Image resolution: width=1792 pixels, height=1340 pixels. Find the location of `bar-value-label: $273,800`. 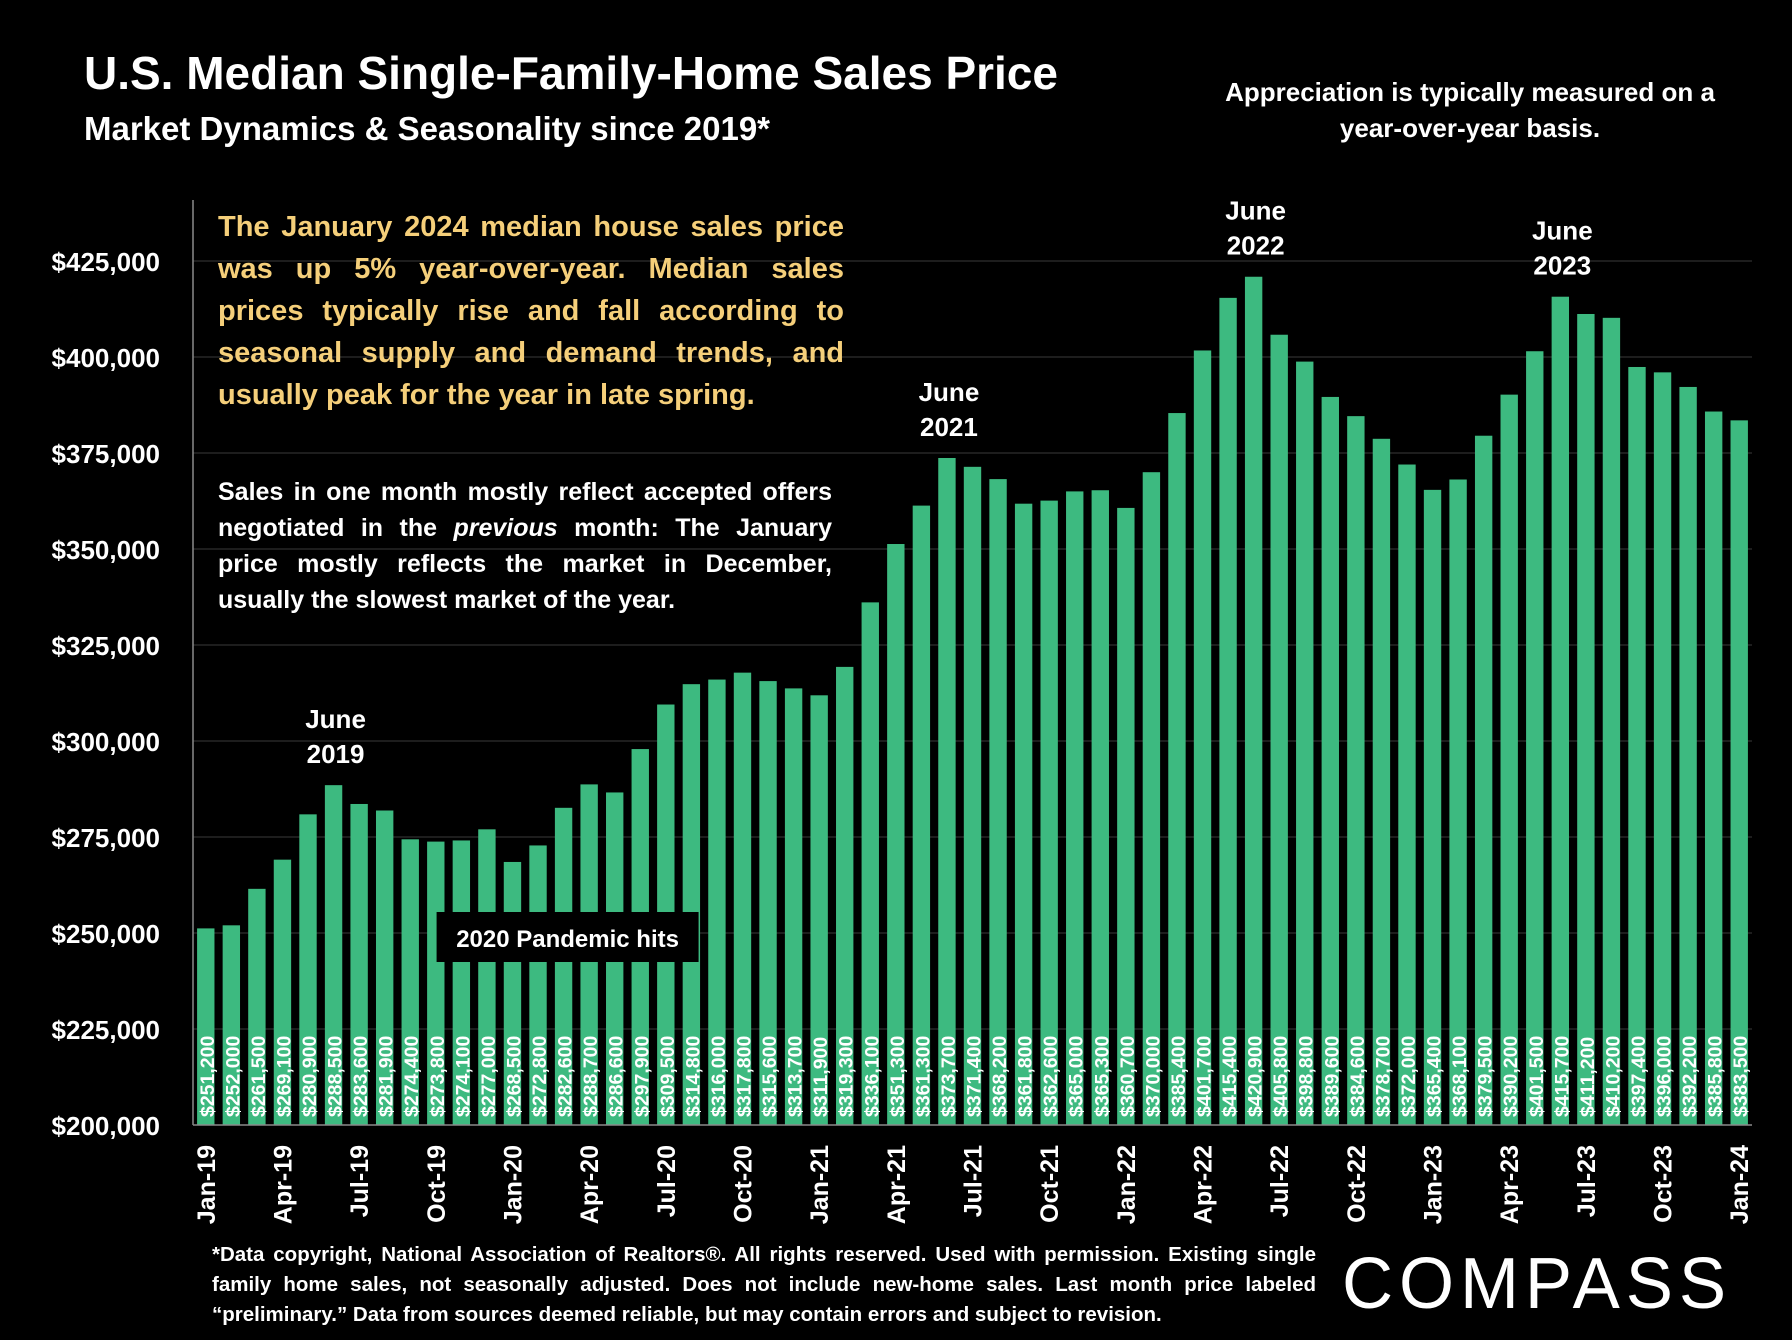

bar-value-label: $273,800 is located at coordinates (438, 1076).